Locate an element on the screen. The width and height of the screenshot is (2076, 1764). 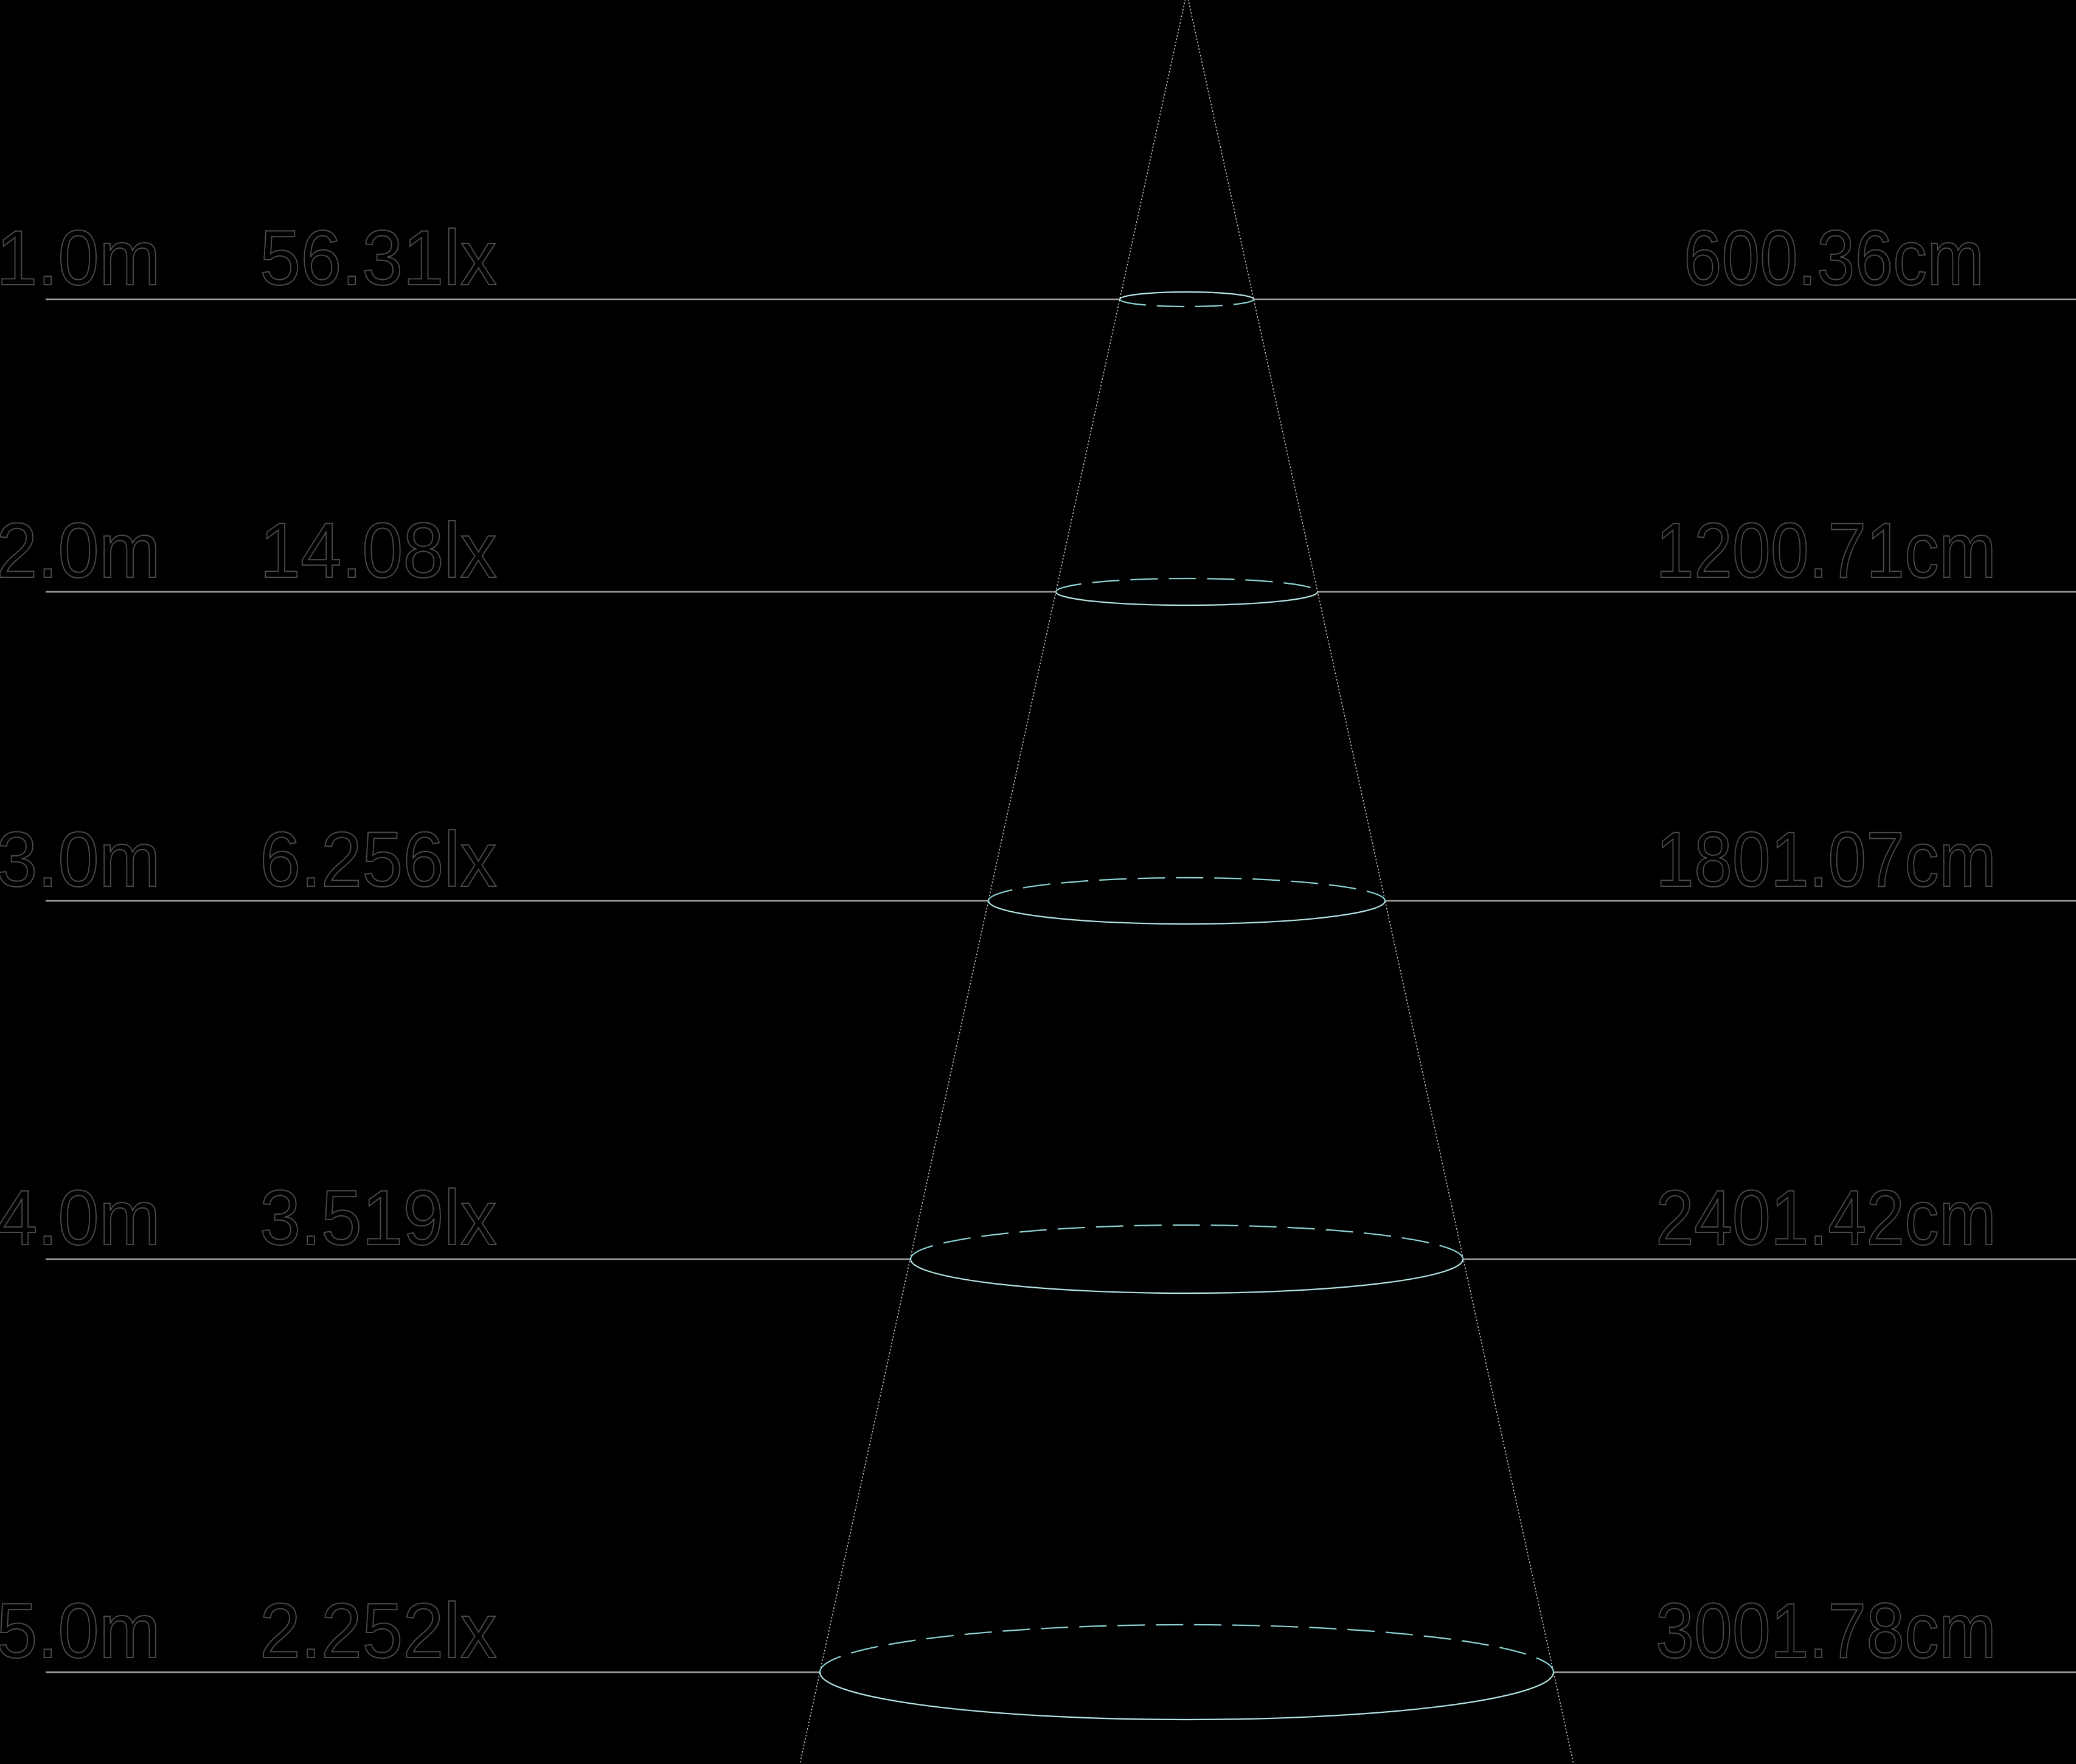
diameter-label-5m: 3001.78cm is located at coordinates (1826, 1631).